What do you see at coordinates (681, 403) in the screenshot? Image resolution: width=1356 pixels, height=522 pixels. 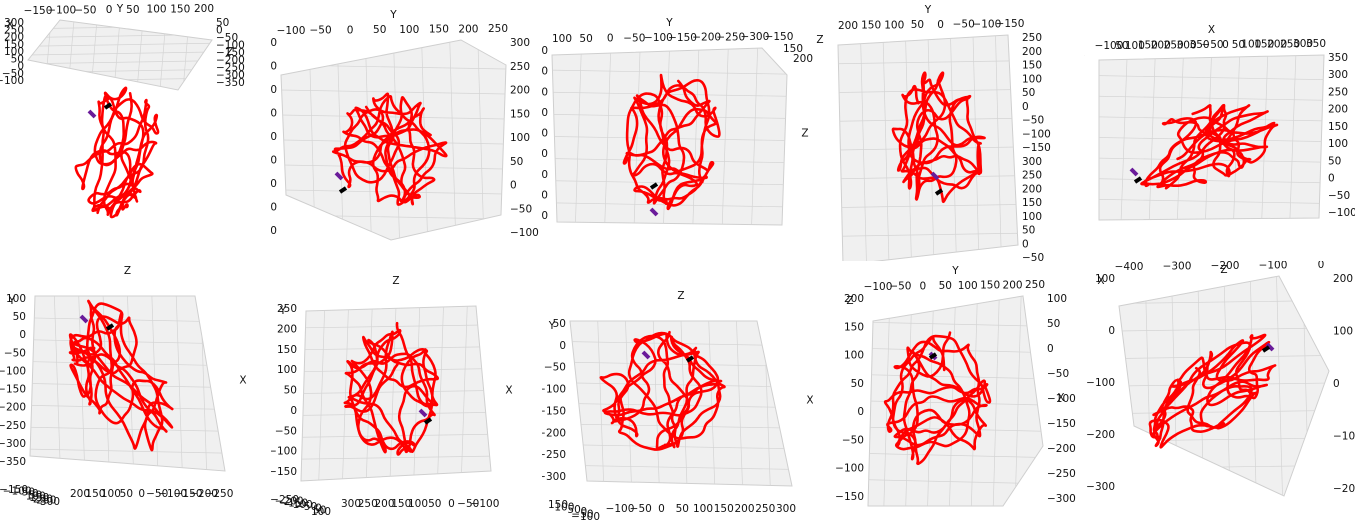 I see `axes-pane` at bounding box center [681, 403].